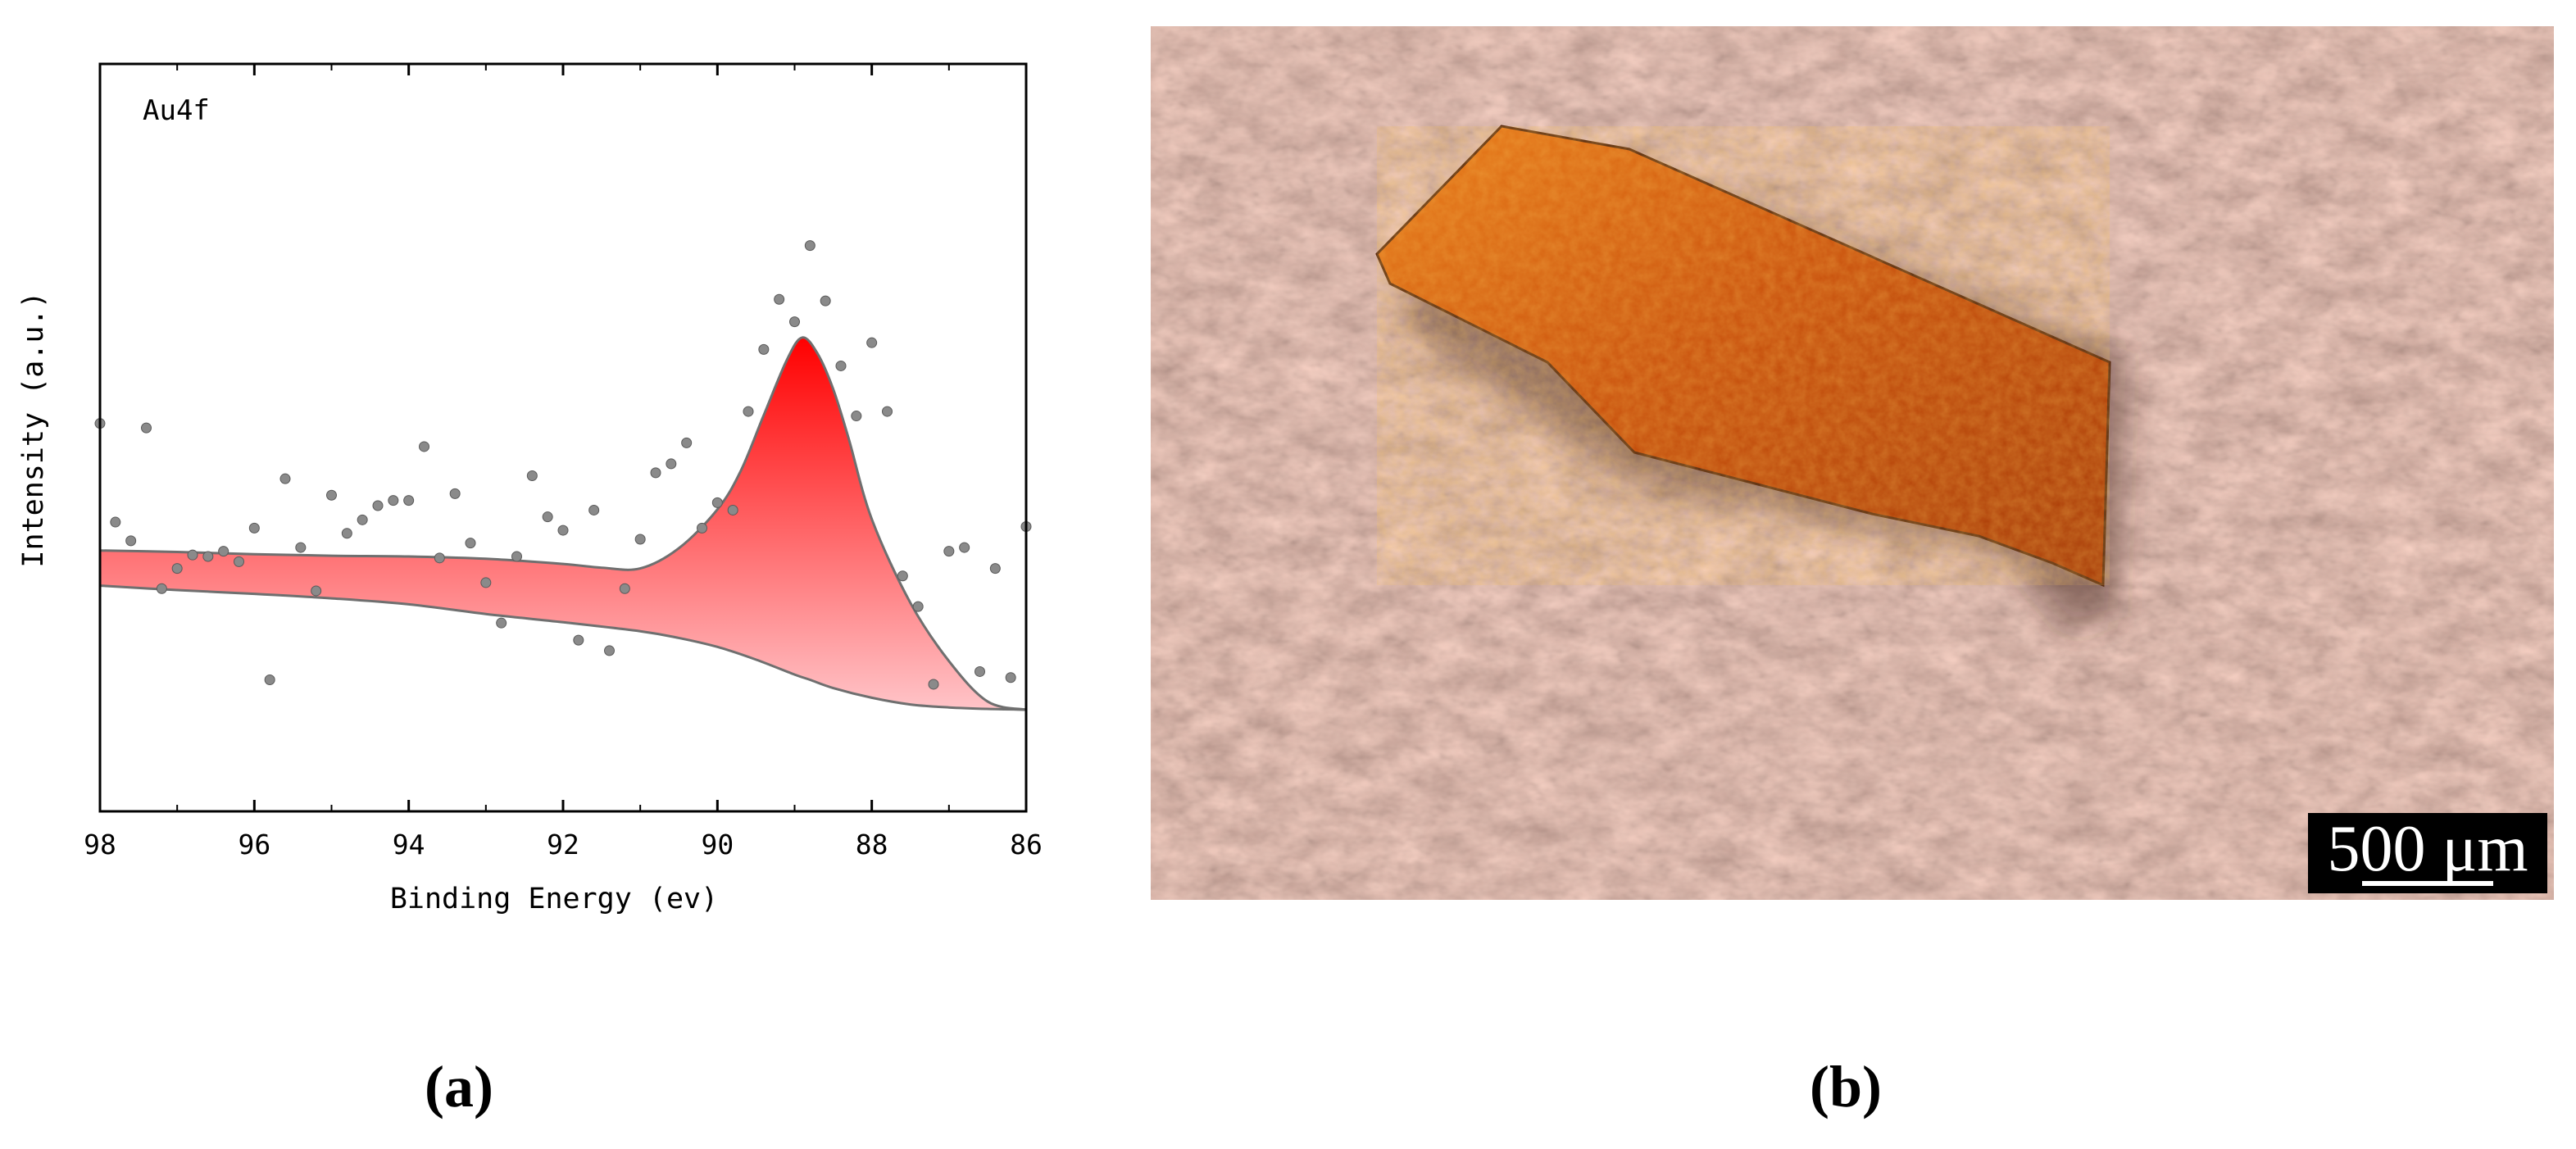  Describe the element at coordinates (254, 845) in the screenshot. I see `x-tick-label: 96` at that location.